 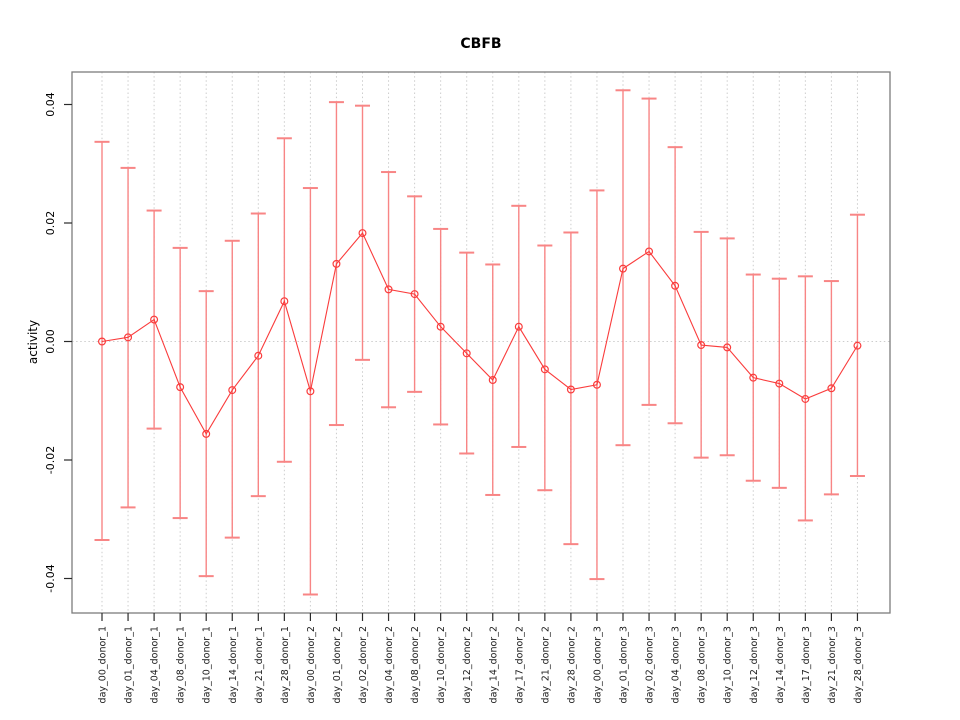 What do you see at coordinates (50, 460) in the screenshot?
I see `y-tick-label: -0.02` at bounding box center [50, 460].